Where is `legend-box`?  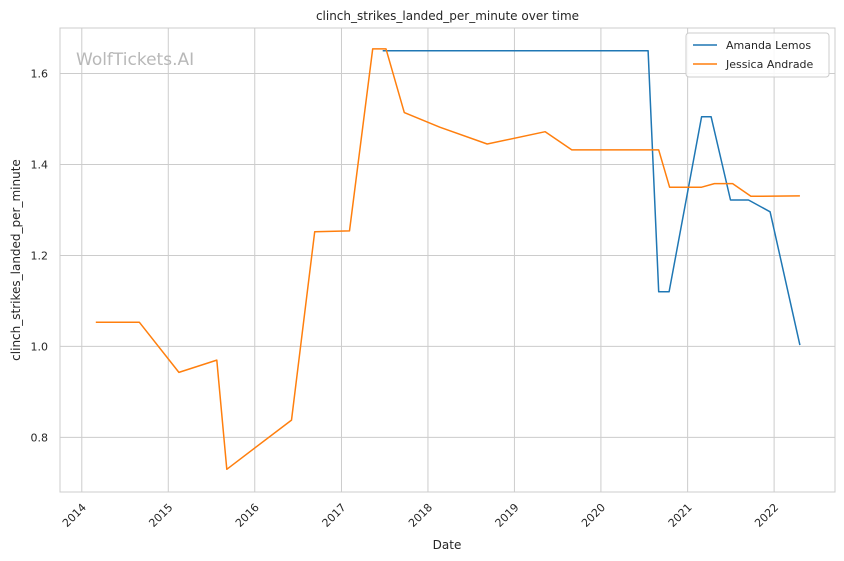
legend-box is located at coordinates (757, 55).